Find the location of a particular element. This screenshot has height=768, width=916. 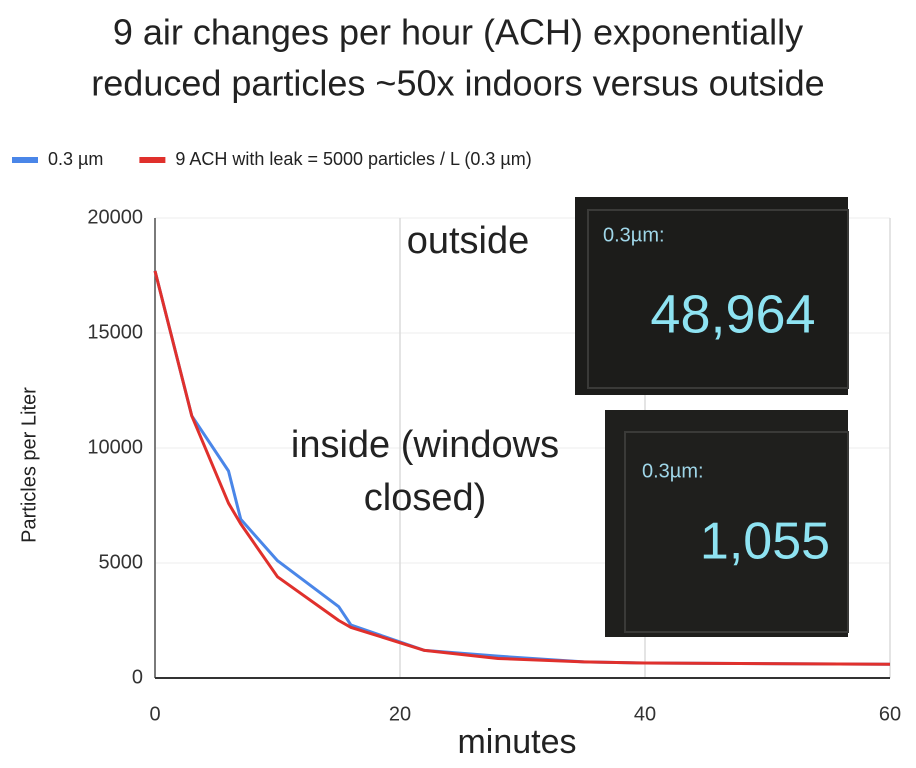

x-axis-label: minutes is located at coordinates (516, 742).